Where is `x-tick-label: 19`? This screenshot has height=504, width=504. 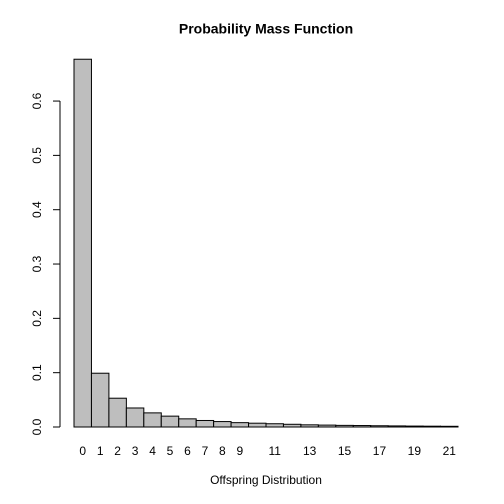 x-tick-label: 19 is located at coordinates (415, 451).